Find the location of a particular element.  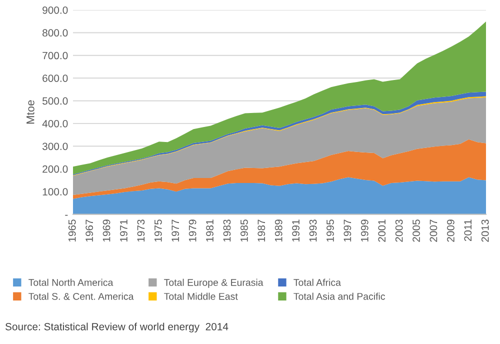

source-note: Source: Statistical Review of world energy 2014 is located at coordinates (116, 327).